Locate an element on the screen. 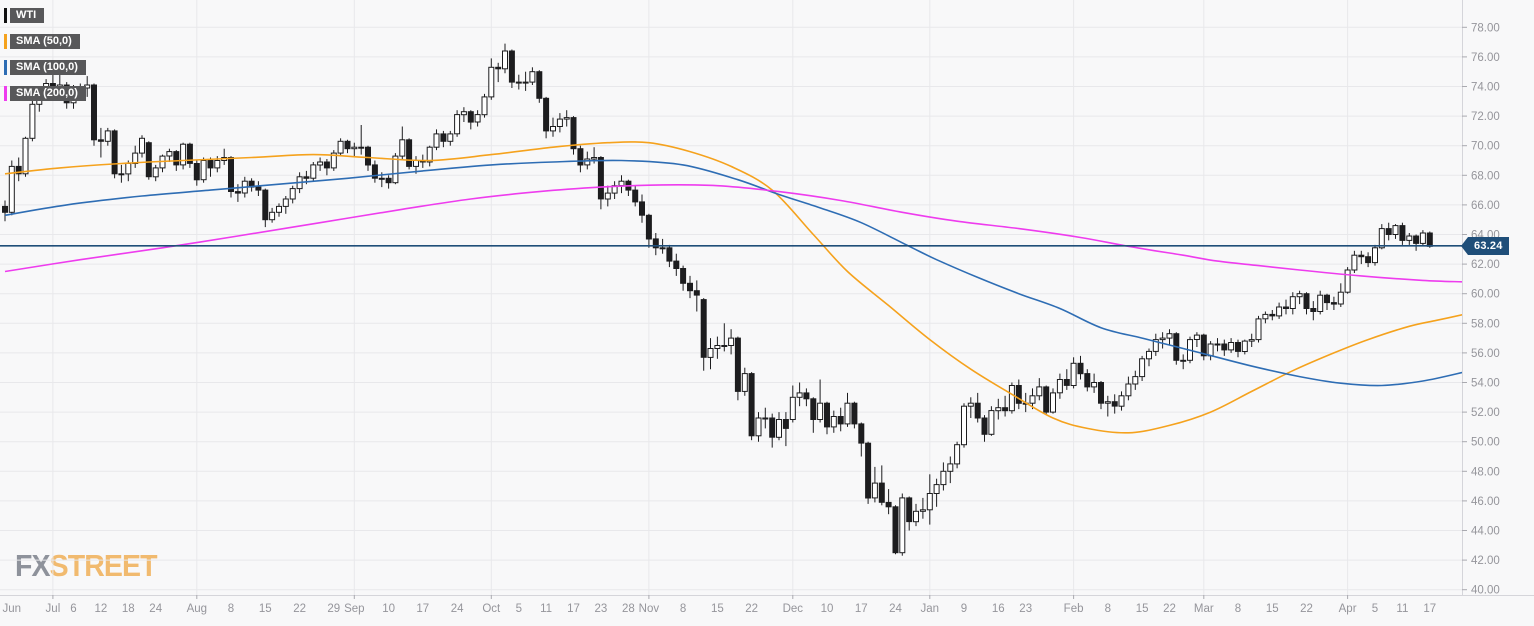 The width and height of the screenshot is (1534, 626). sma50-color-chip is located at coordinates (5, 41).